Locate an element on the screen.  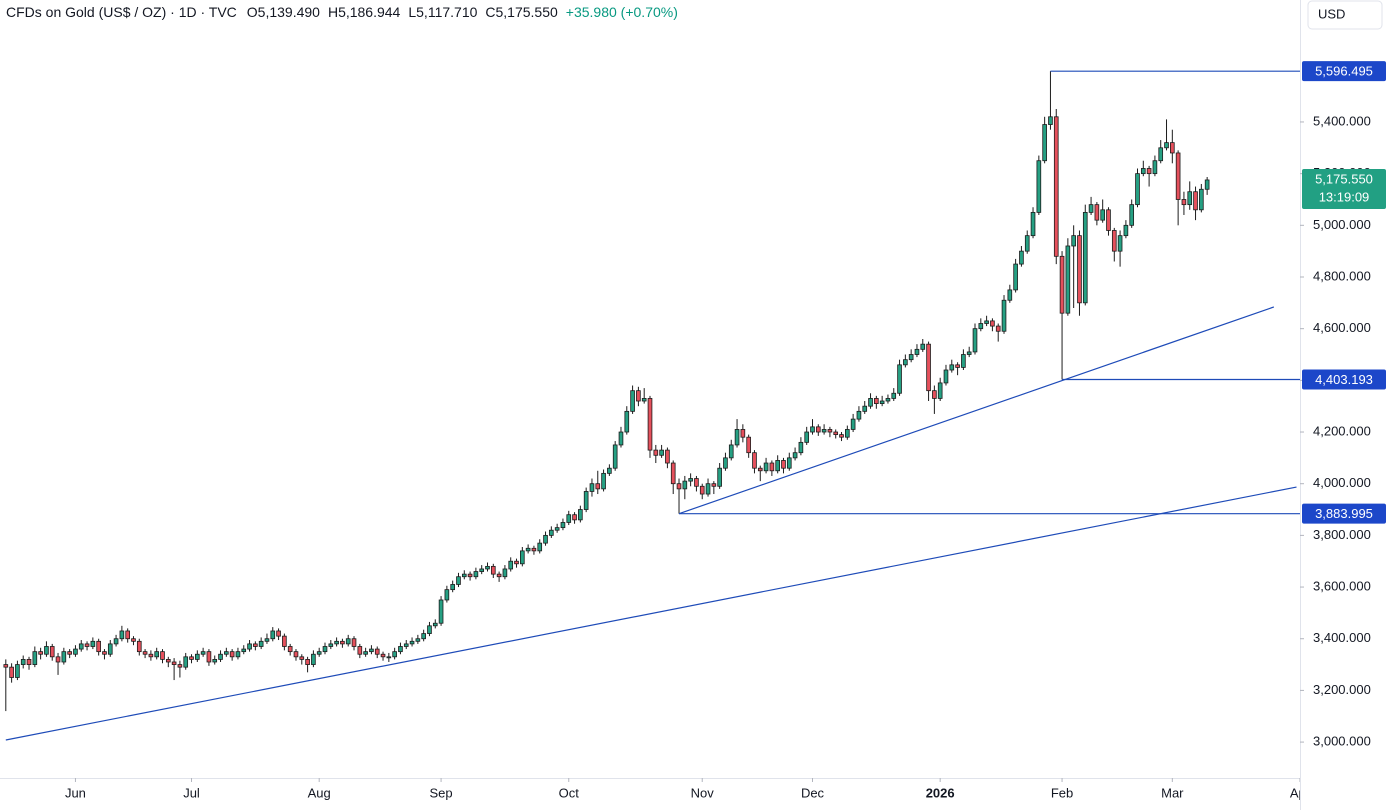
level-label: 5,596.495 is located at coordinates (1344, 71).